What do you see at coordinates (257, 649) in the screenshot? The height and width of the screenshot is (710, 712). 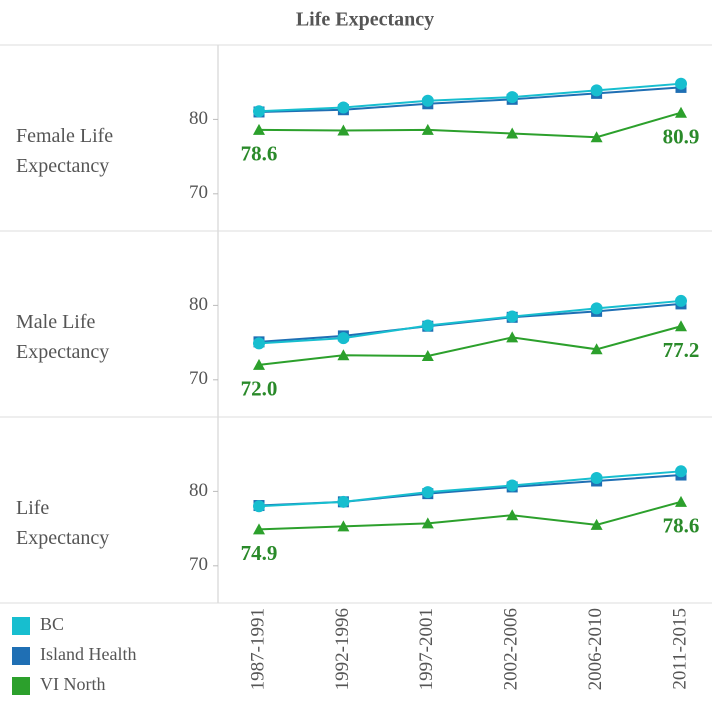 I see `x-tick-label: 1987-1991` at bounding box center [257, 649].